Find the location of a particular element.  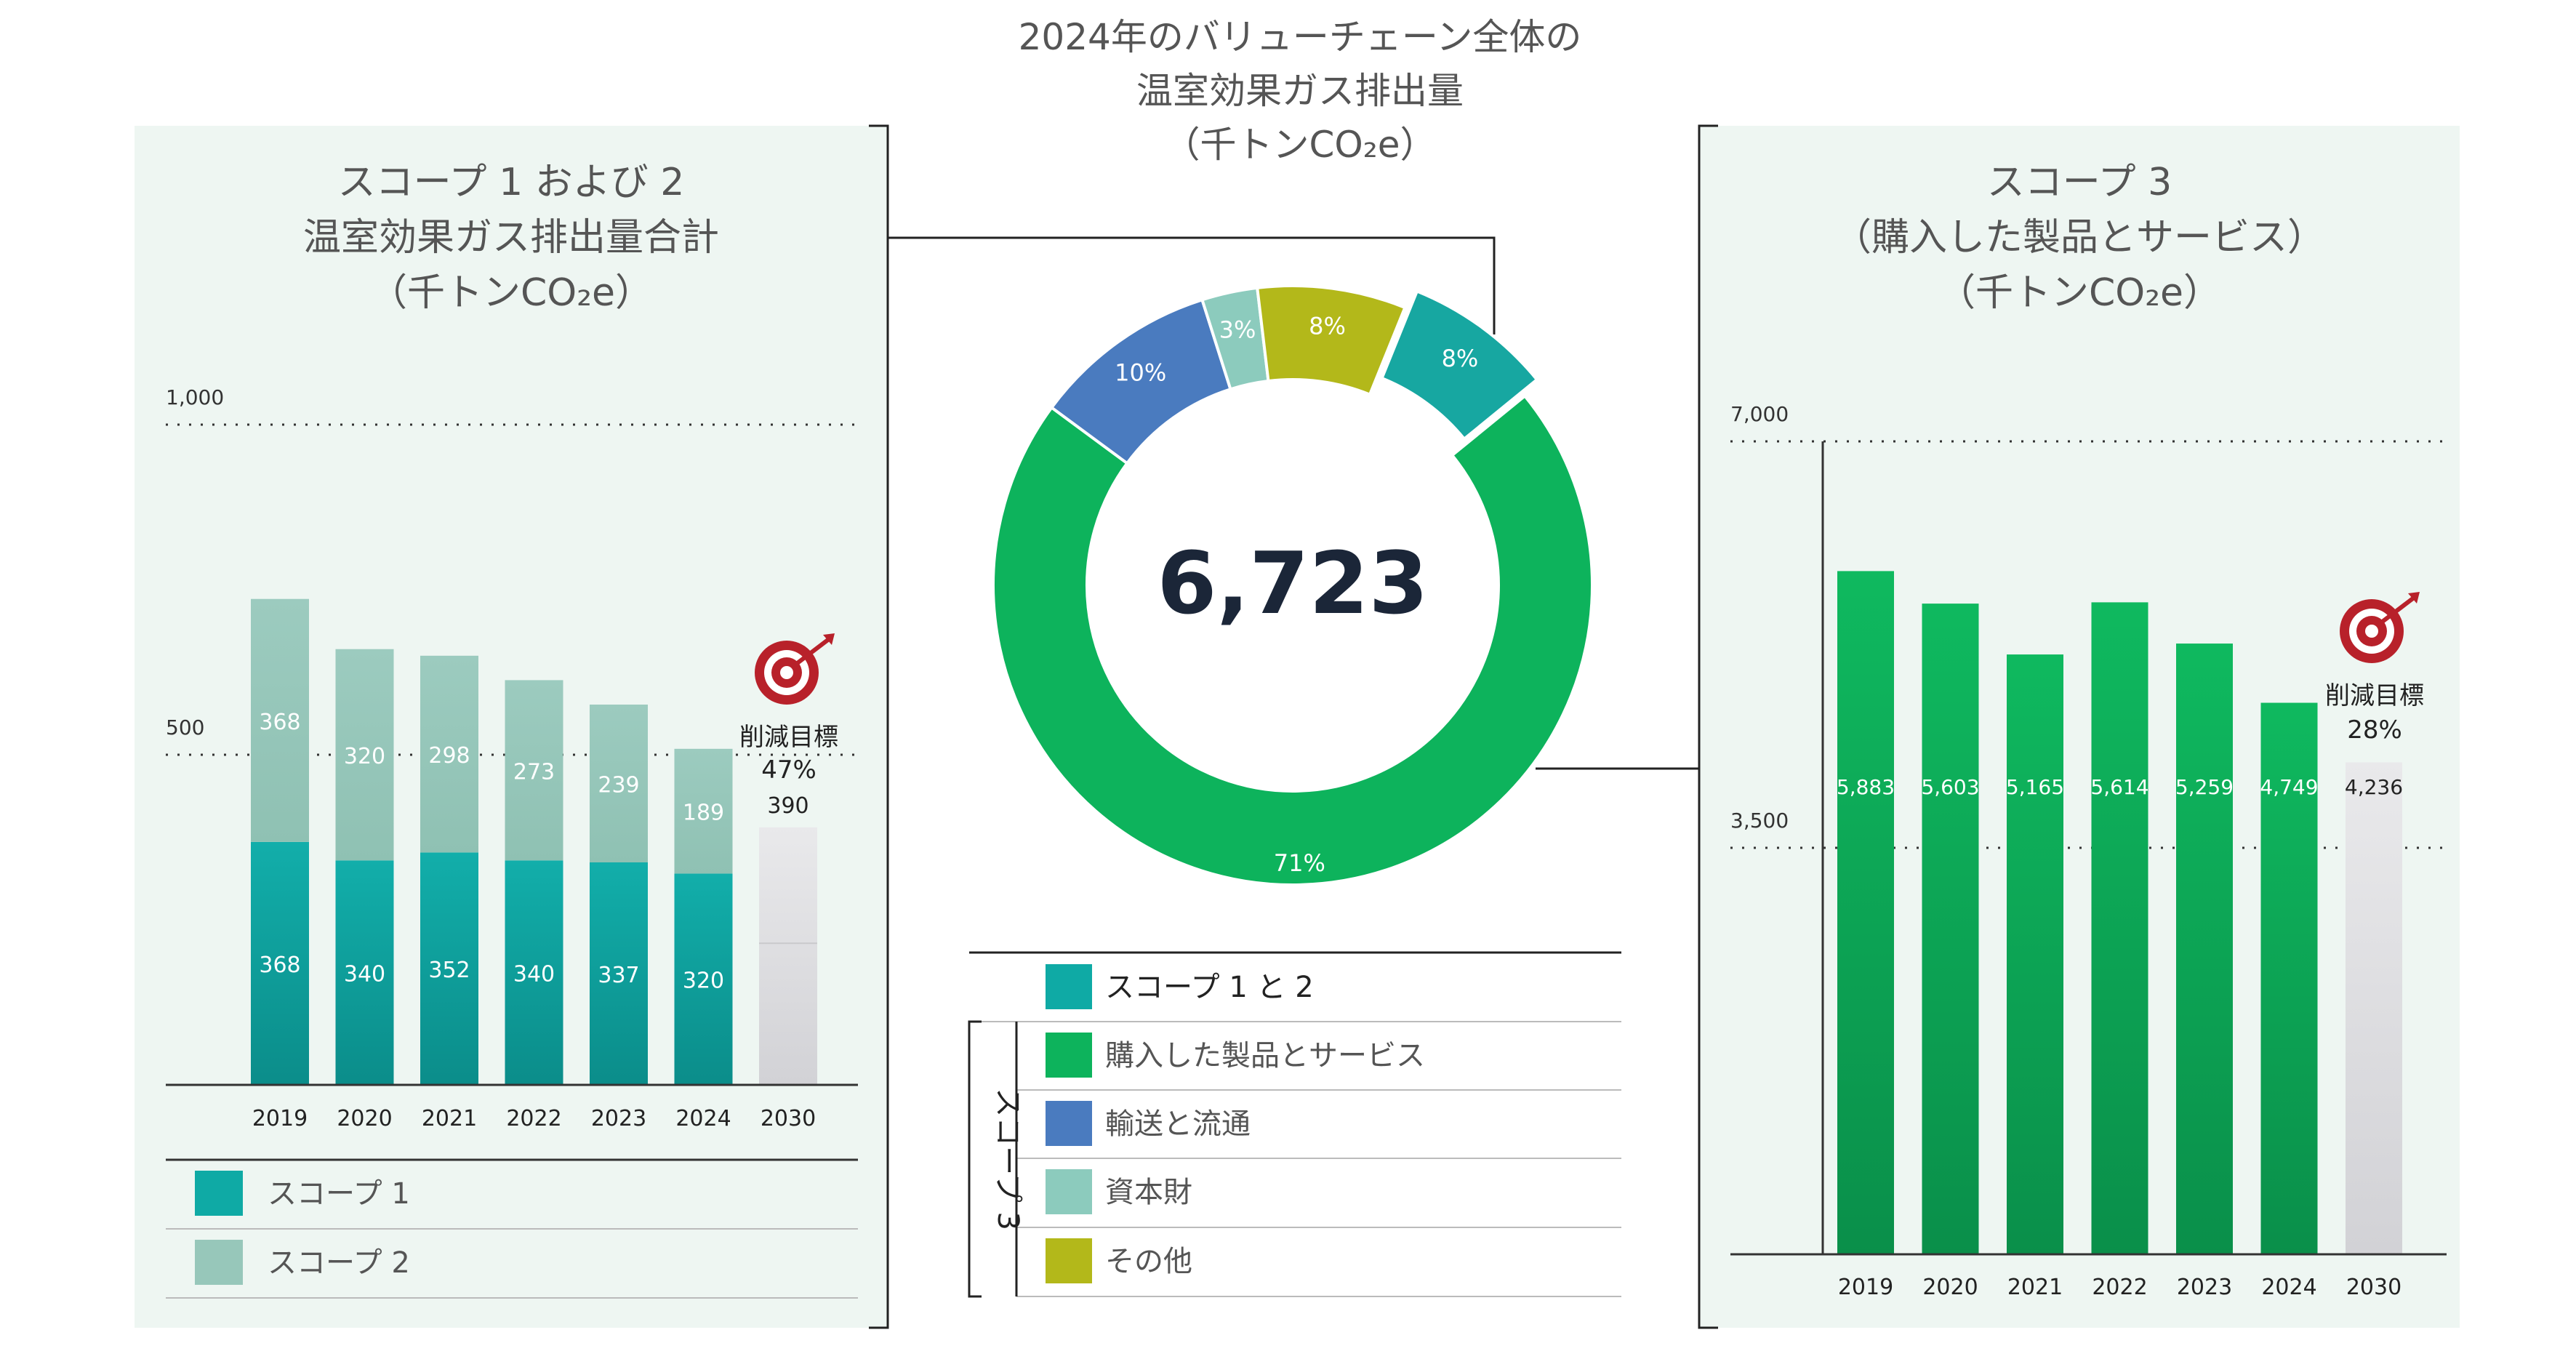

left-x-tick-label: 2030 is located at coordinates (788, 1118).